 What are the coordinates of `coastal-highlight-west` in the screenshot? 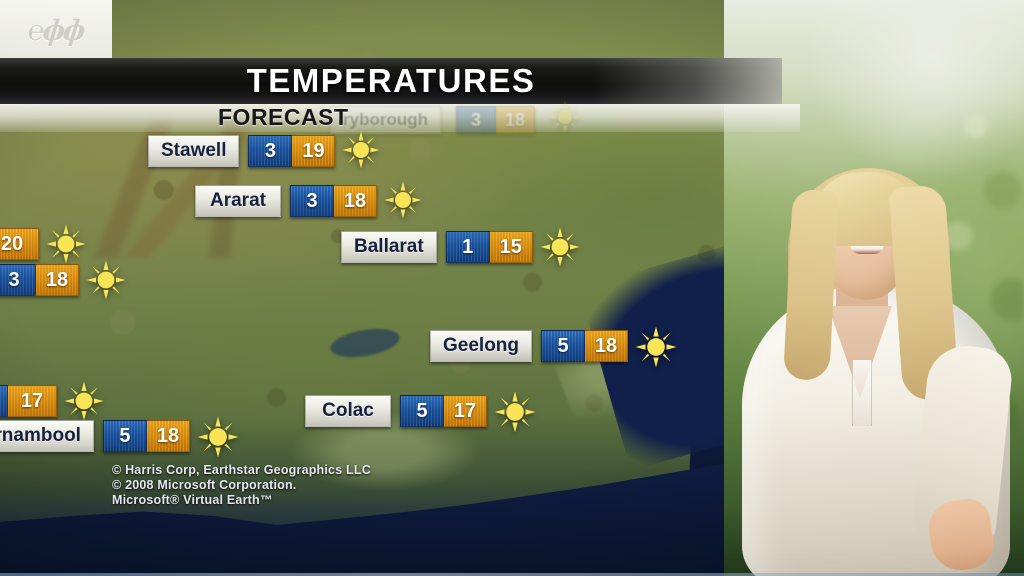 It's located at (385, 460).